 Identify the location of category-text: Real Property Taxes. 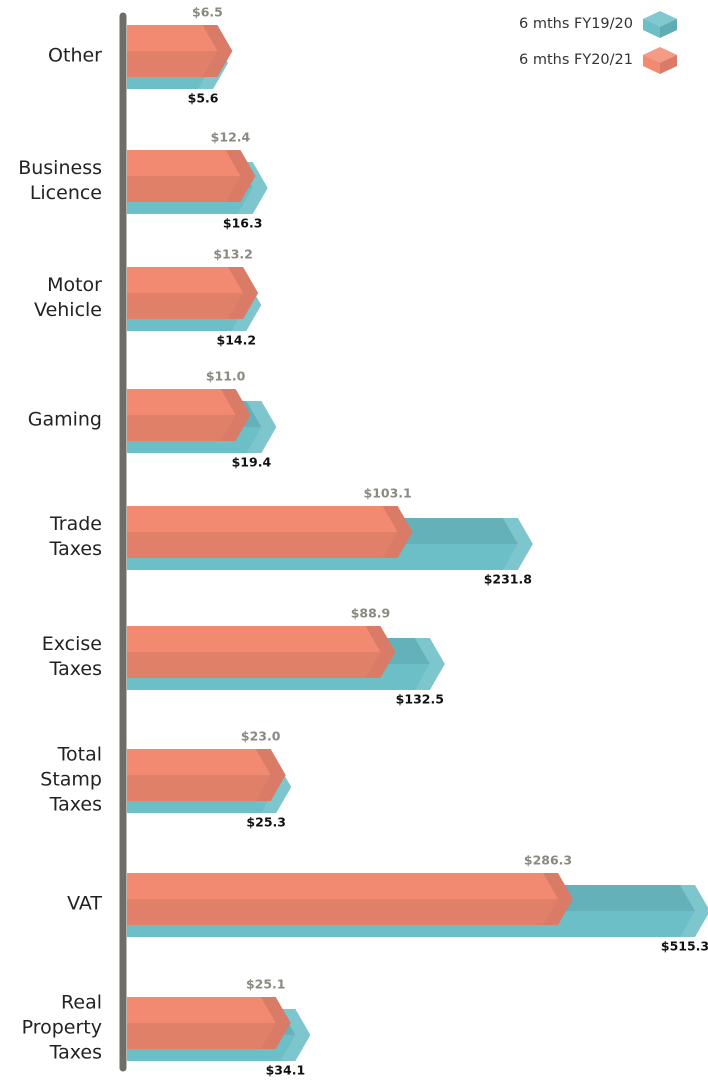
(61, 1027).